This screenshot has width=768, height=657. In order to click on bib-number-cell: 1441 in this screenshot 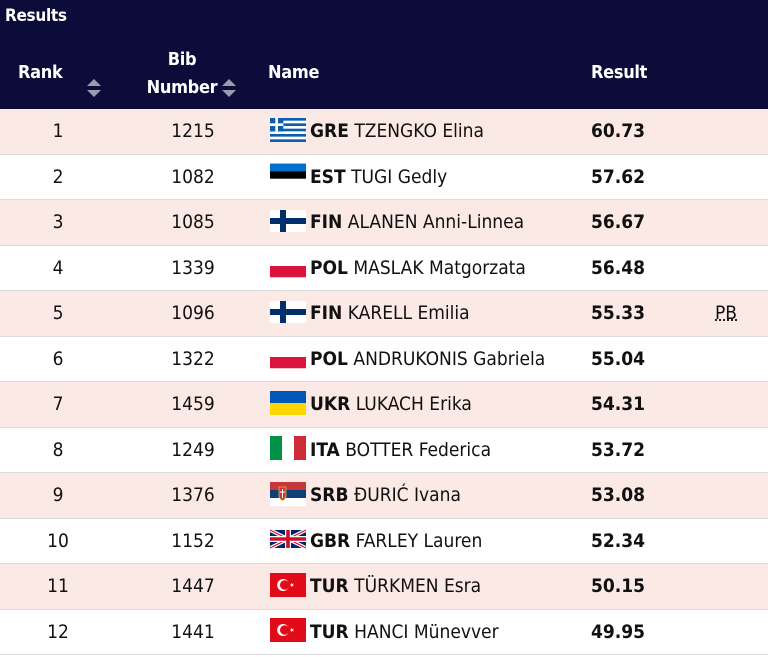, I will do `click(193, 631)`.